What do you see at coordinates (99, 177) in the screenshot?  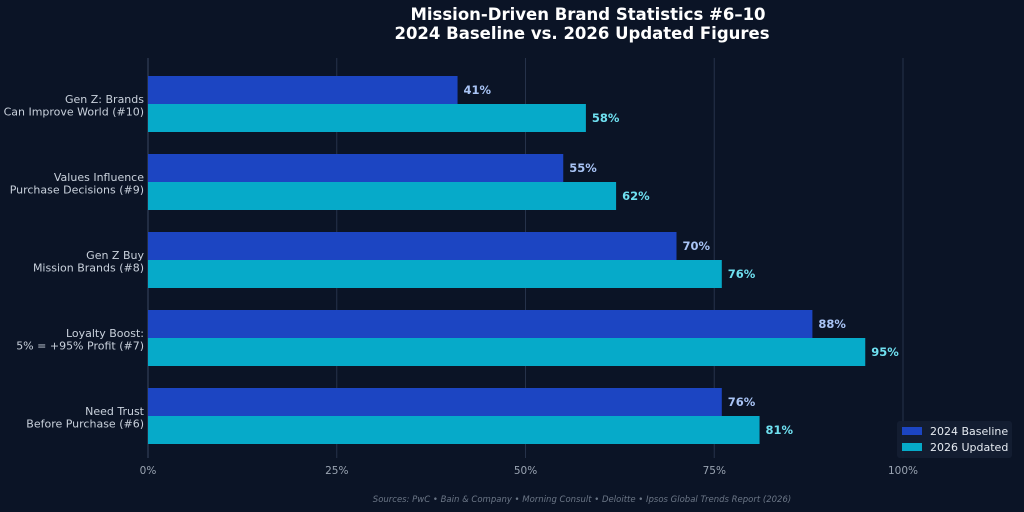 I see `category-label: Values Influence` at bounding box center [99, 177].